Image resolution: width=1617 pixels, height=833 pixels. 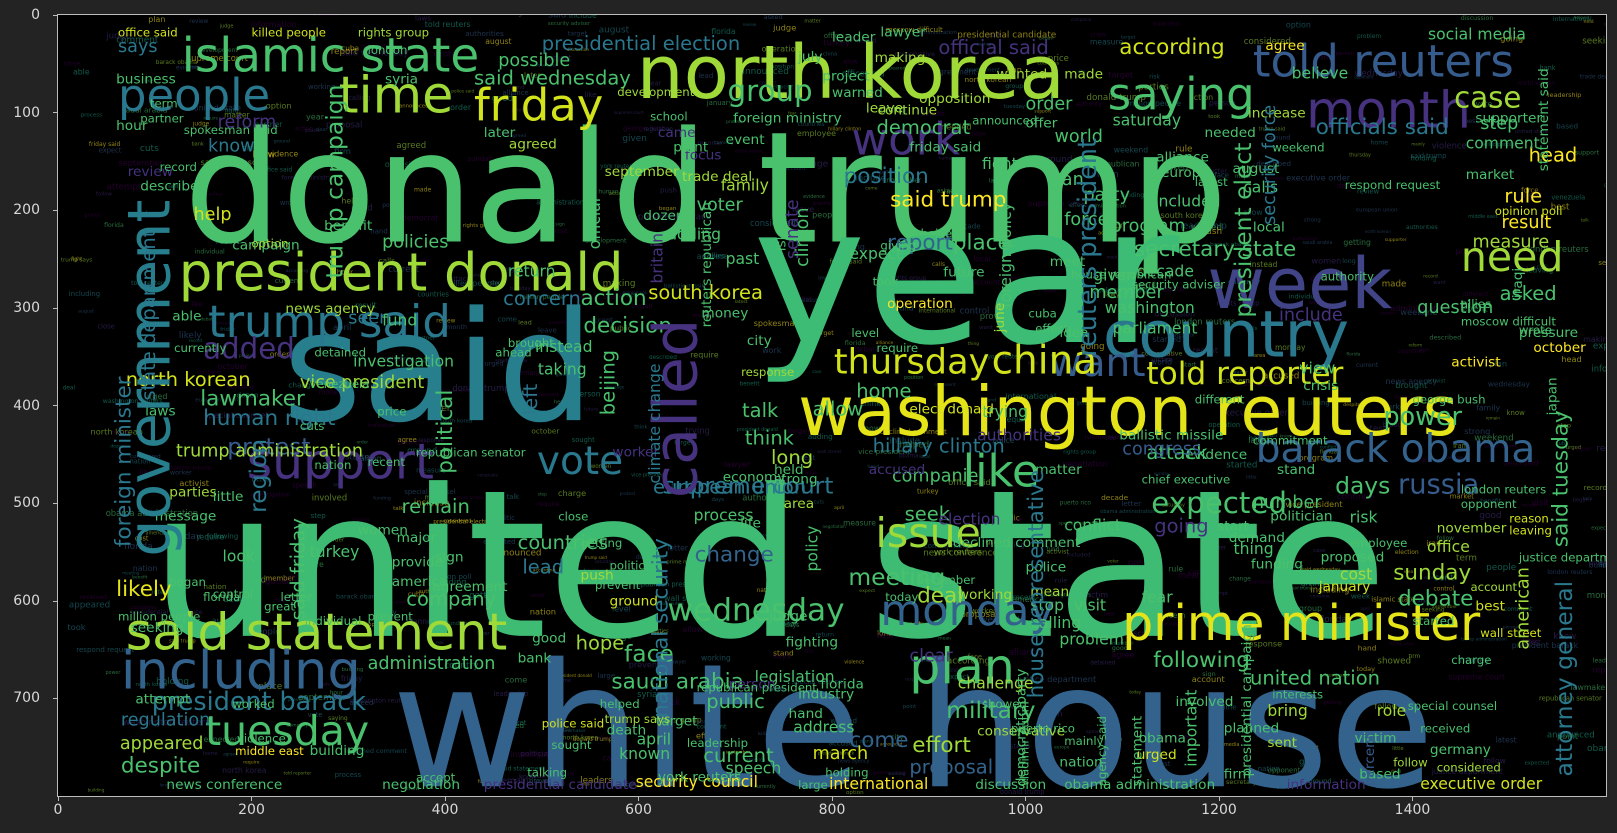 I want to click on cloud-word: different, so click(x=1220, y=400).